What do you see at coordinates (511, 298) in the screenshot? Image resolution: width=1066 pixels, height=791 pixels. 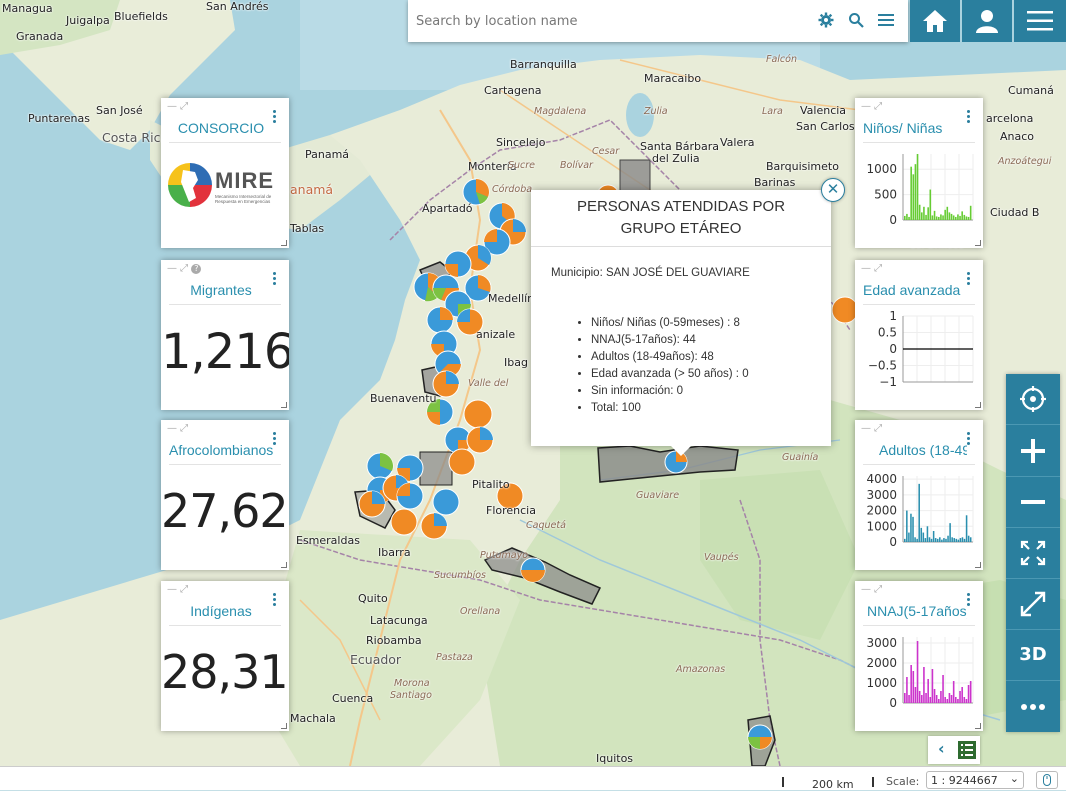 I see `map-label-medellin: Medellín` at bounding box center [511, 298].